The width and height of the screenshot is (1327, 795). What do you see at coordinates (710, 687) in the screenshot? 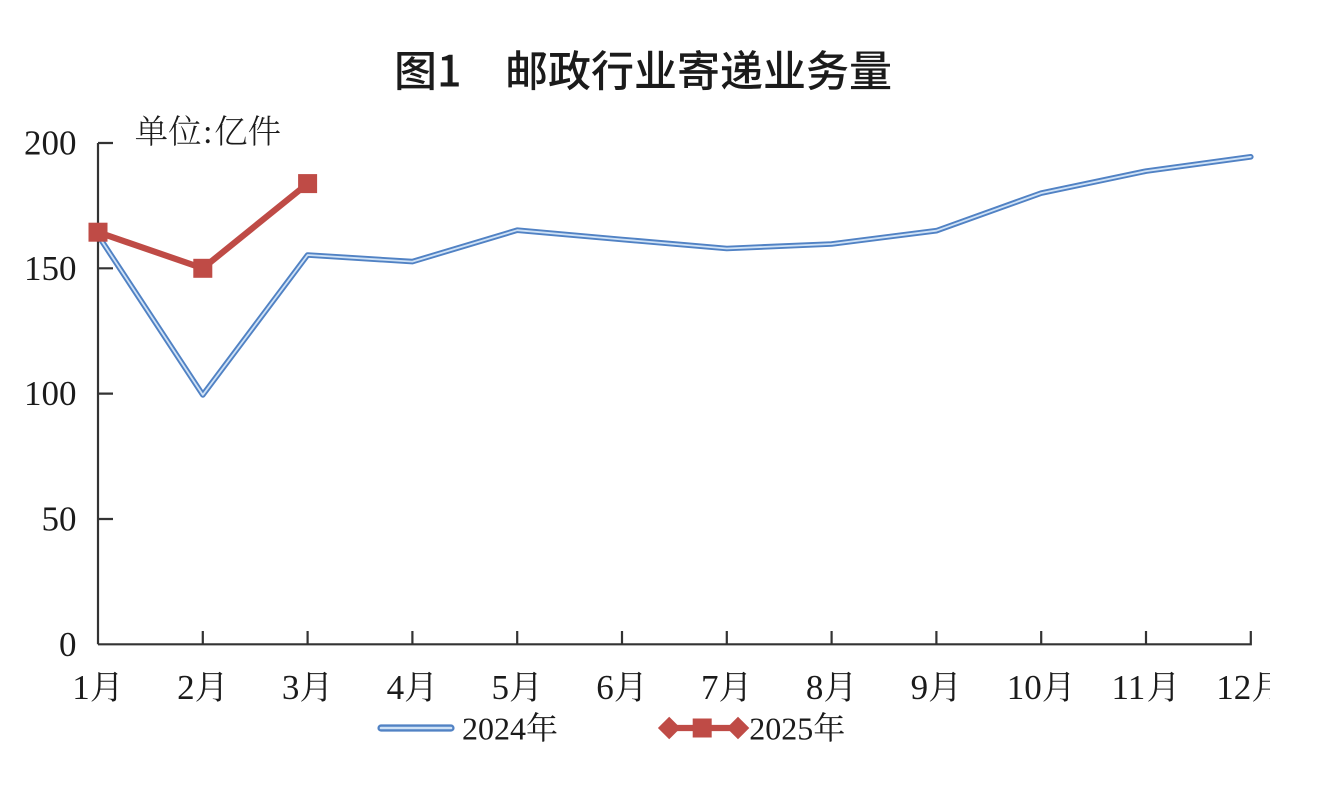
I see `svg-text: 7` at bounding box center [710, 687].